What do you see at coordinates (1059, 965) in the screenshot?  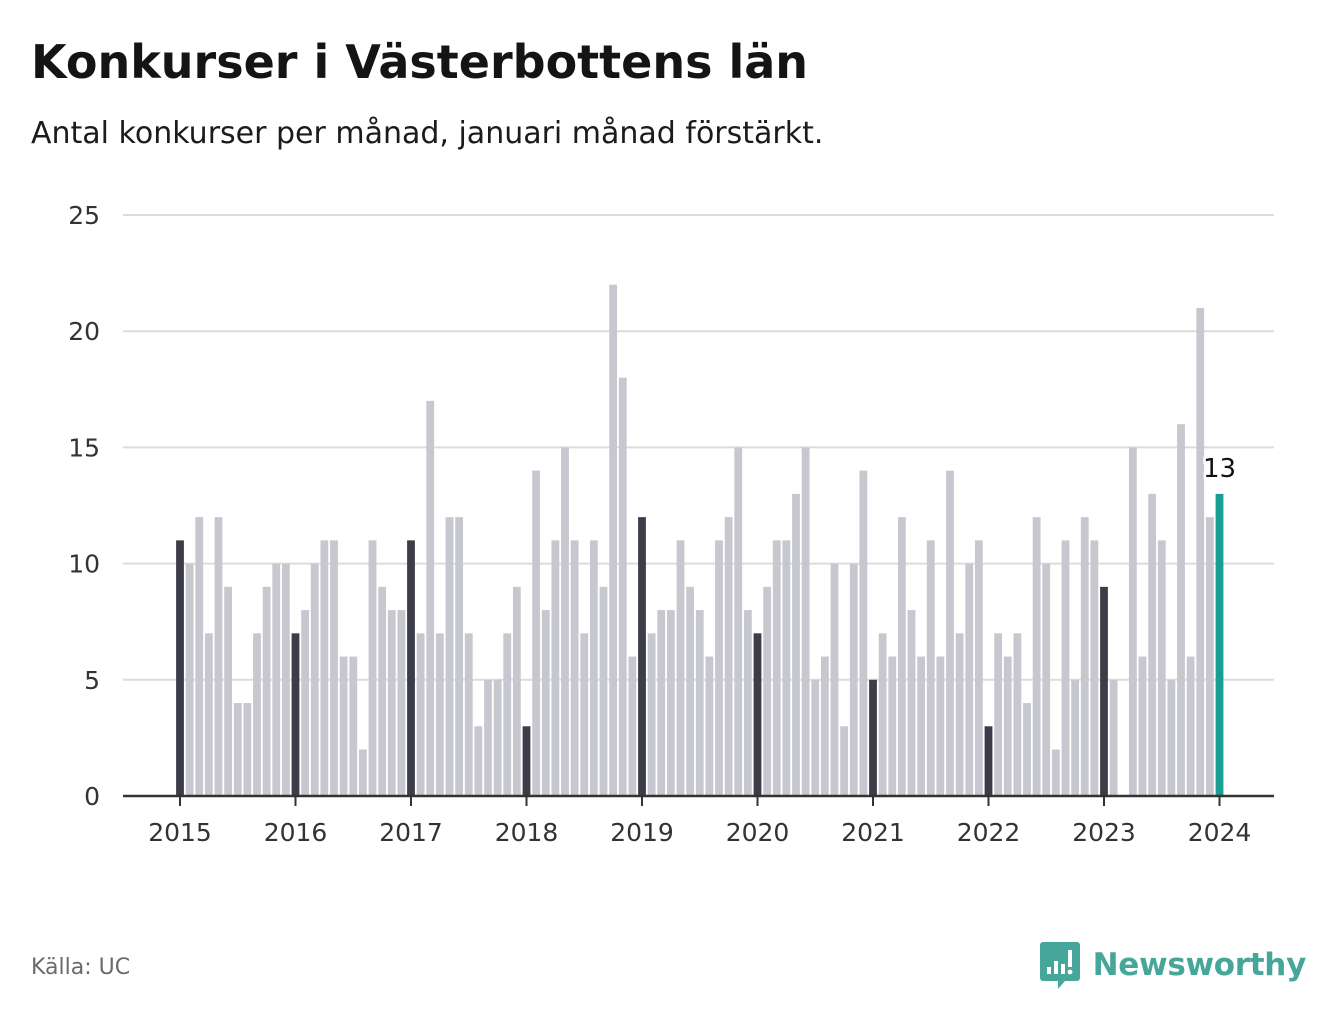 I see `newsworthy-logo-icon` at bounding box center [1059, 965].